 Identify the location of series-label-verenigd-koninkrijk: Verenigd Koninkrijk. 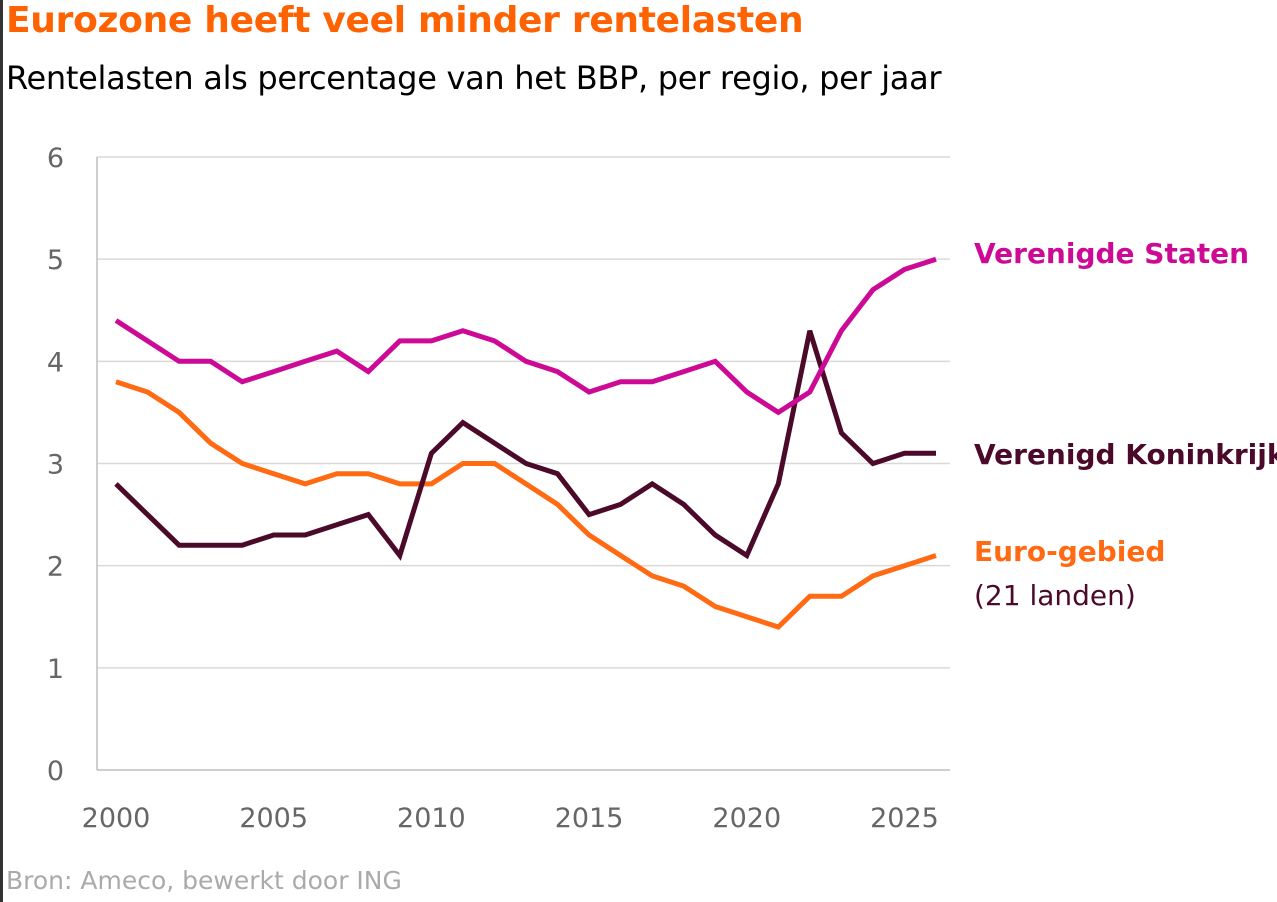
(1125, 454).